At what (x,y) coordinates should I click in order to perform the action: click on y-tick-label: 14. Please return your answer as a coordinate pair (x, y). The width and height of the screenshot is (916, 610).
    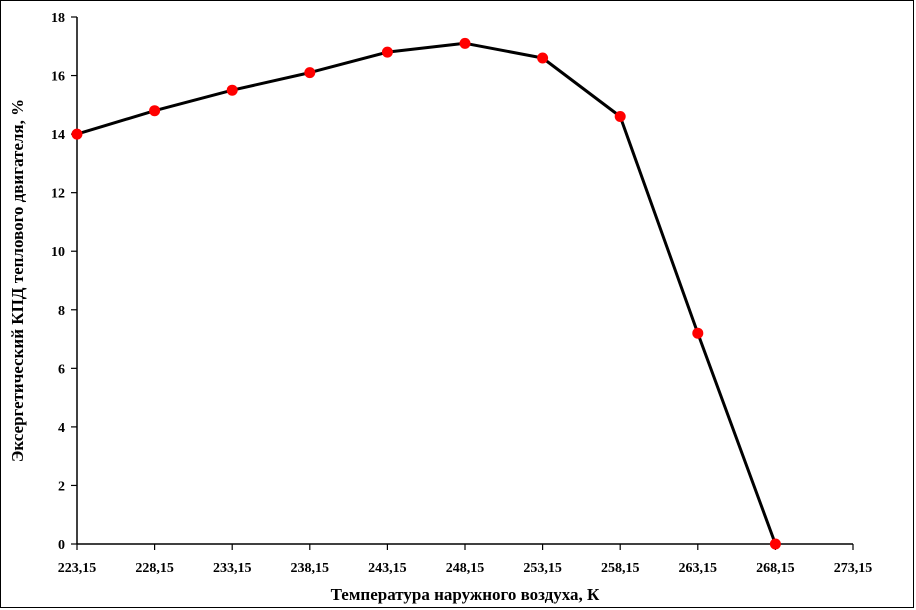
    Looking at the image, I should click on (58, 135).